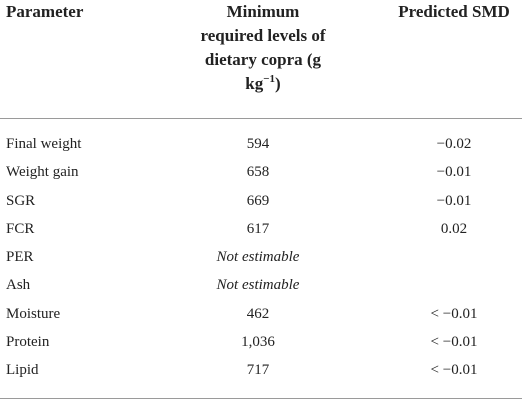 The image size is (522, 404). Describe the element at coordinates (454, 228) in the screenshot. I see `cell-predicted-smd: 0.02` at that location.